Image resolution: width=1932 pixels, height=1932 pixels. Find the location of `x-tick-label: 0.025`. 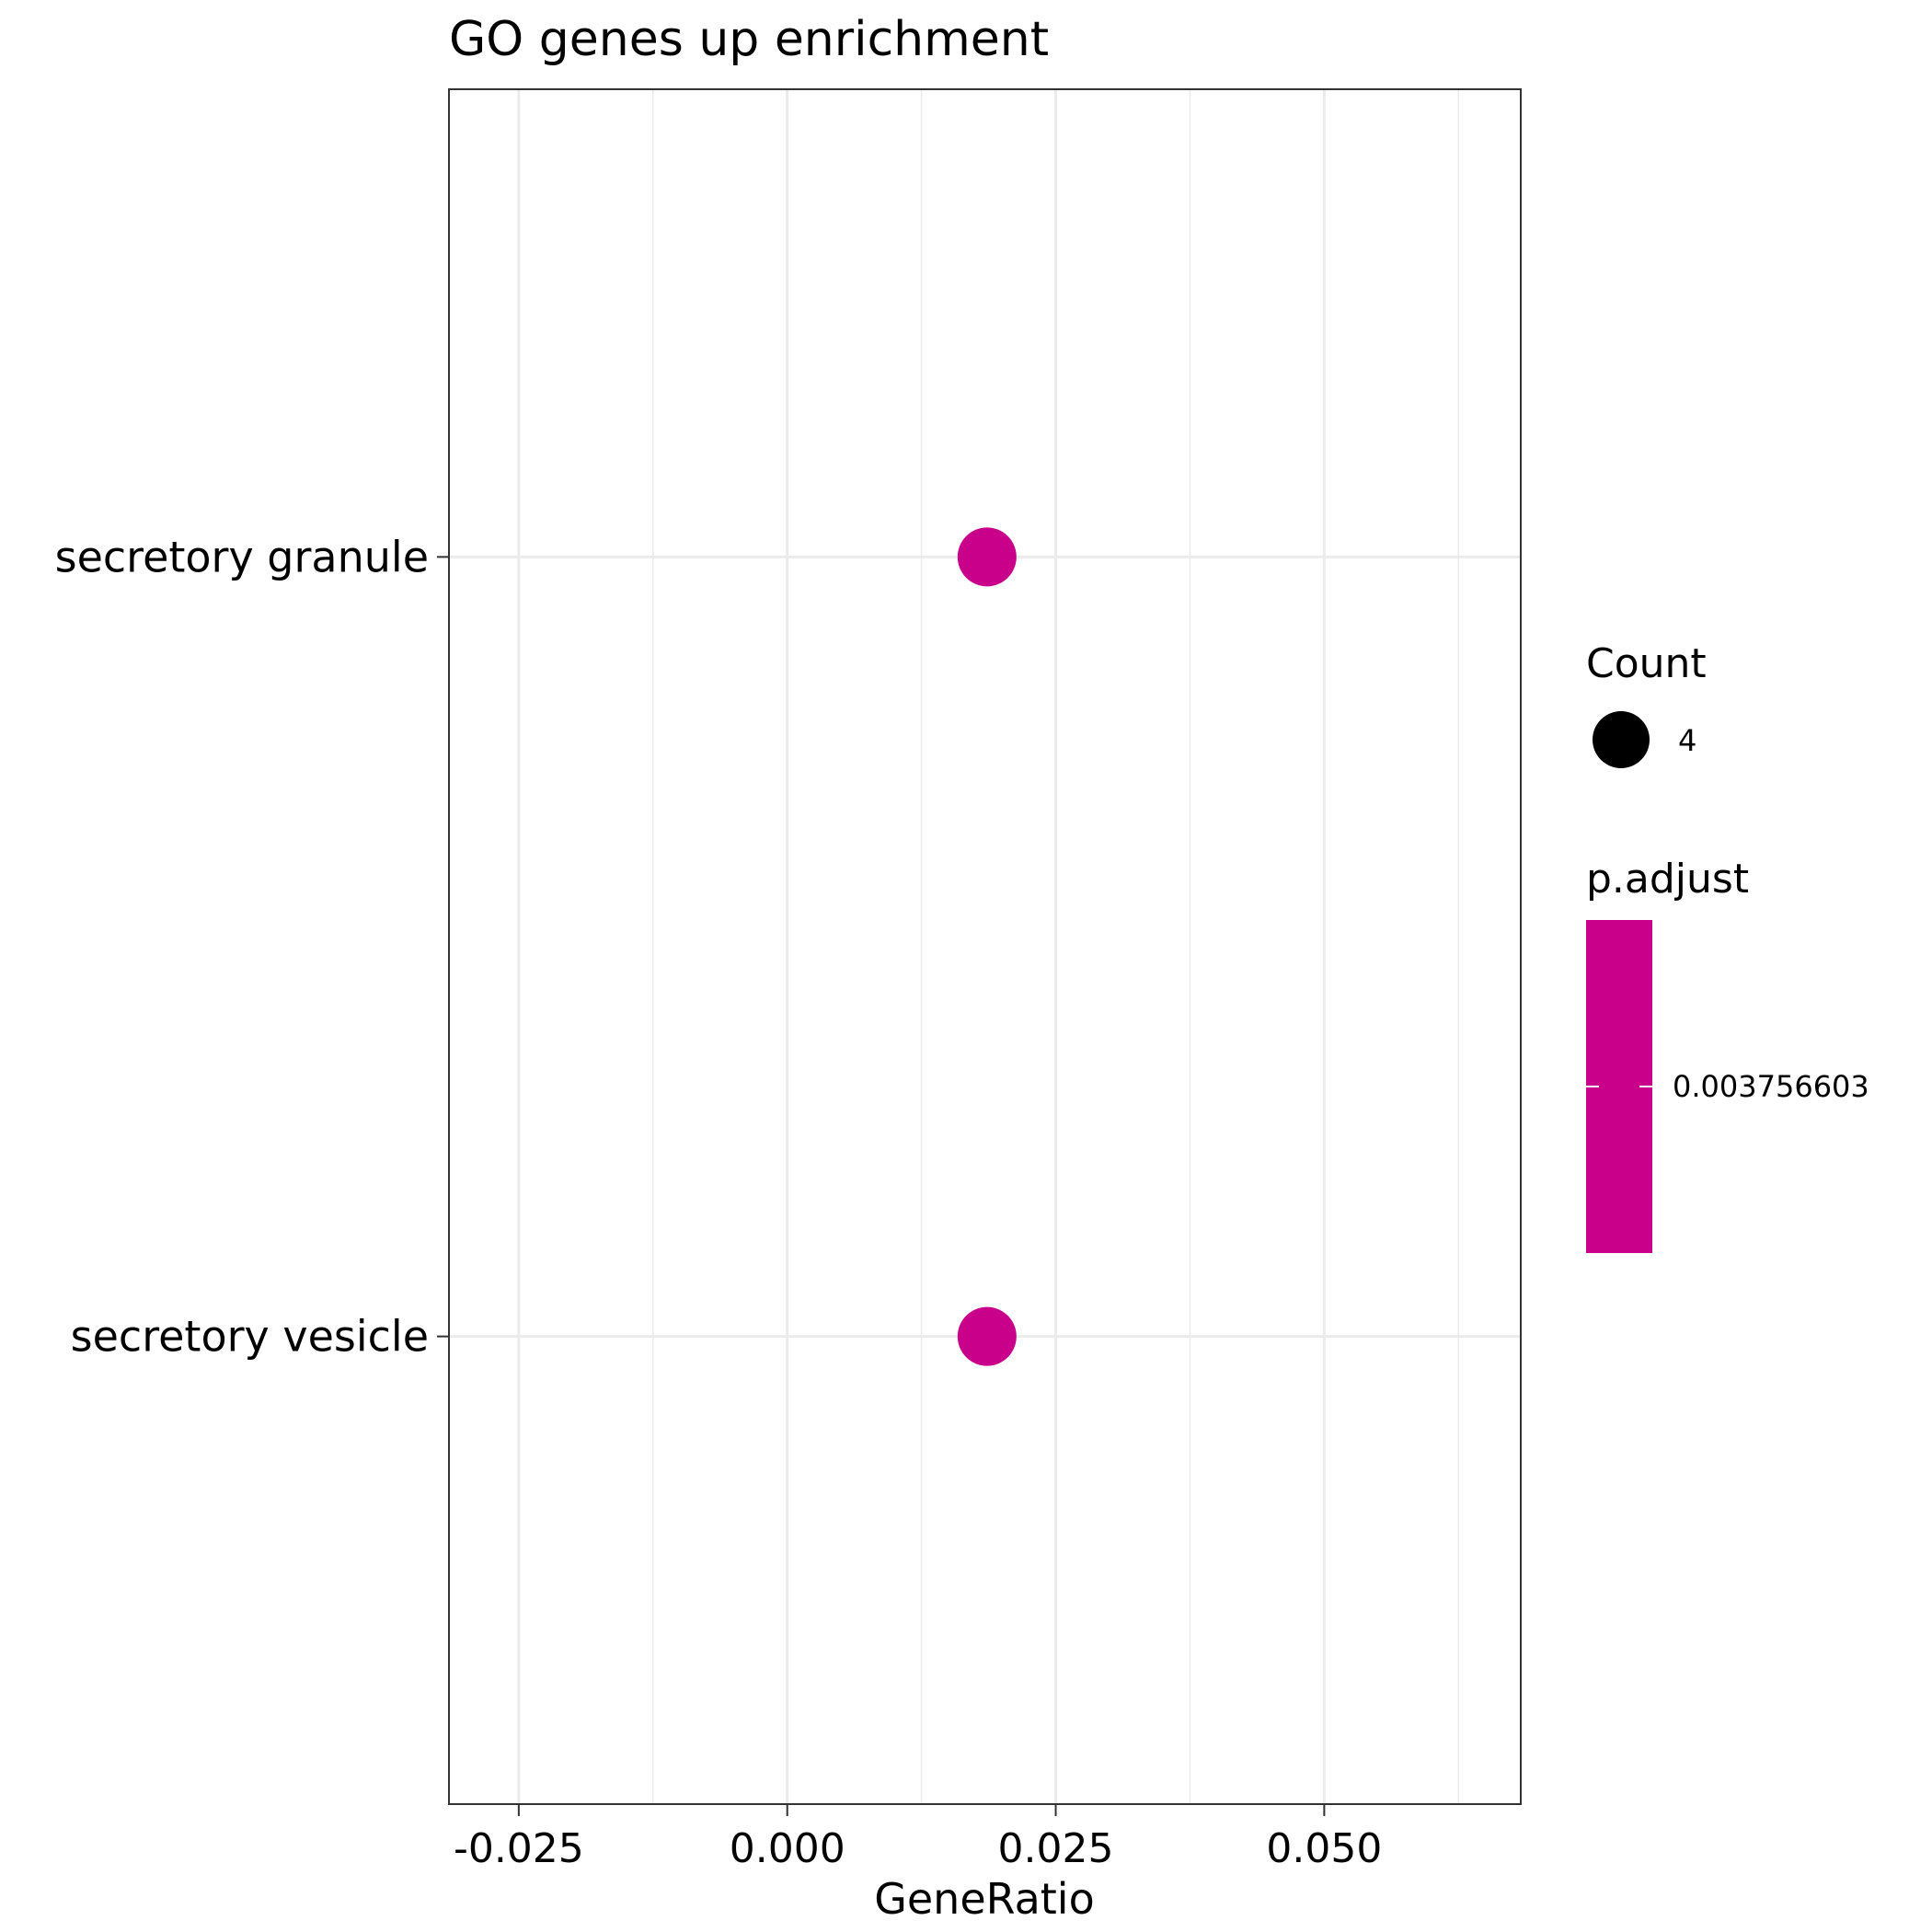

x-tick-label: 0.025 is located at coordinates (1056, 1848).